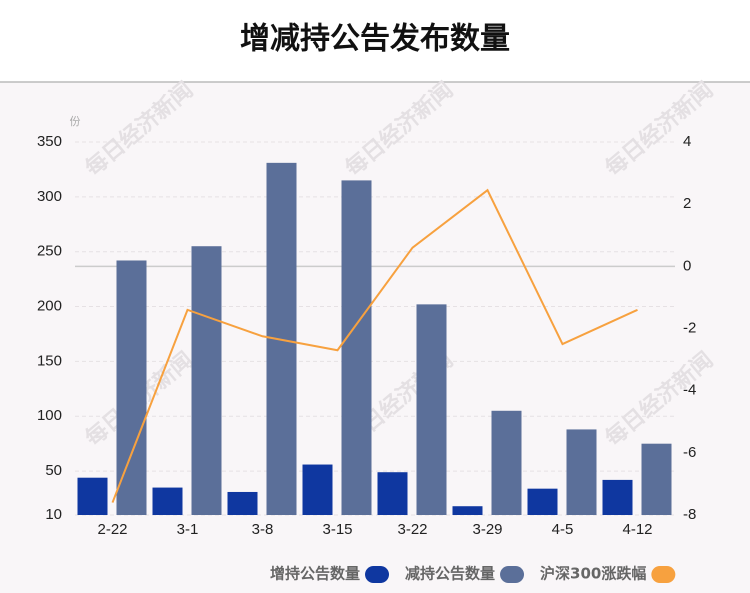 The height and width of the screenshot is (593, 750). Describe the element at coordinates (450, 574) in the screenshot. I see `legend-label: 减持公告数量` at that location.